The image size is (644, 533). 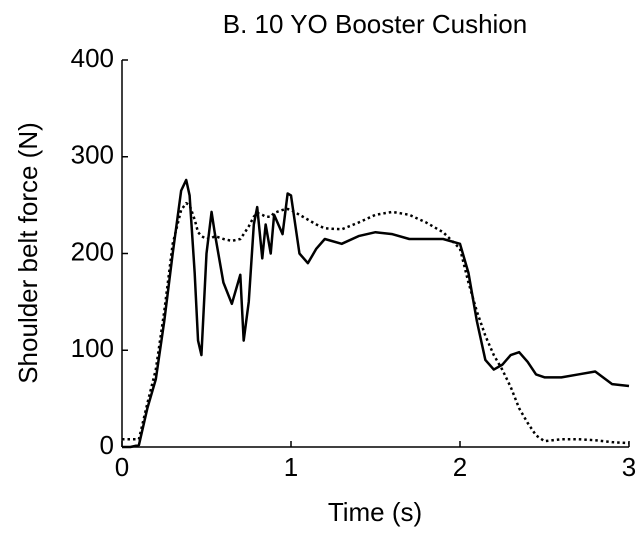 I want to click on x-tick-label: 0, so click(x=122, y=467).